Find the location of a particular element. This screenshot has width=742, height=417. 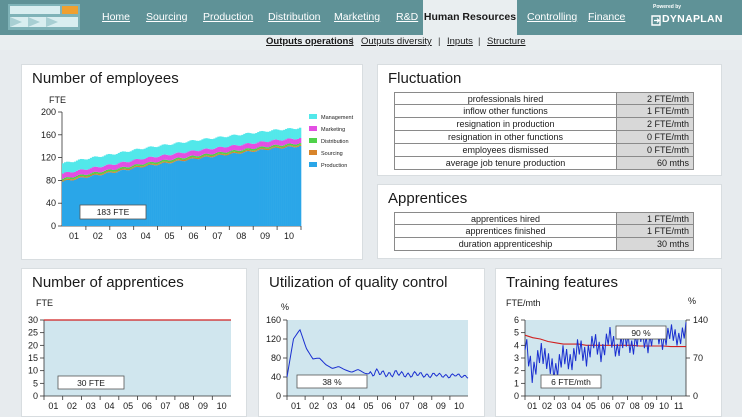

y-axis-label: FTE is located at coordinates (57, 100).